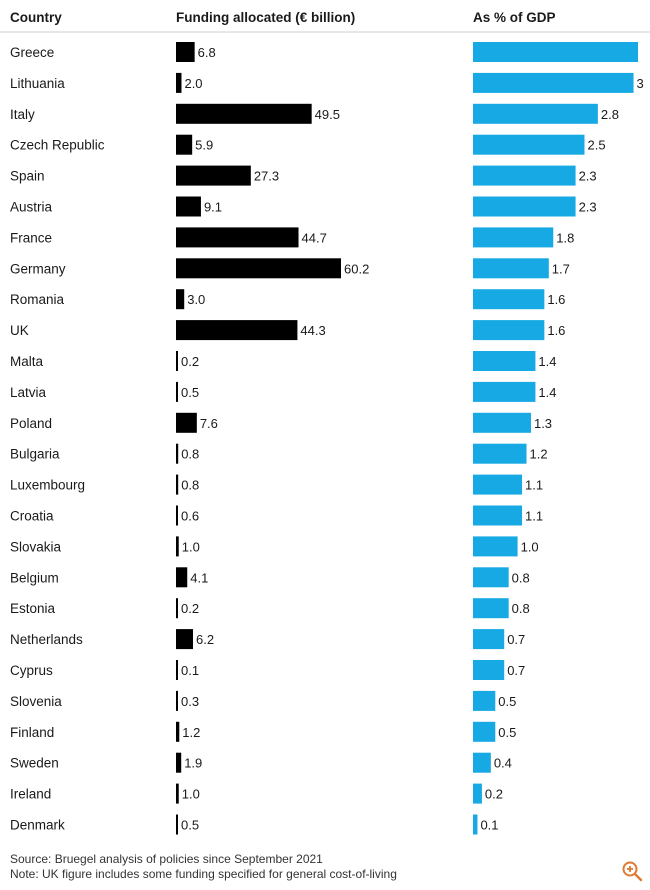 The image size is (650, 890). I want to click on funding-value-label: 27.3, so click(266, 176).